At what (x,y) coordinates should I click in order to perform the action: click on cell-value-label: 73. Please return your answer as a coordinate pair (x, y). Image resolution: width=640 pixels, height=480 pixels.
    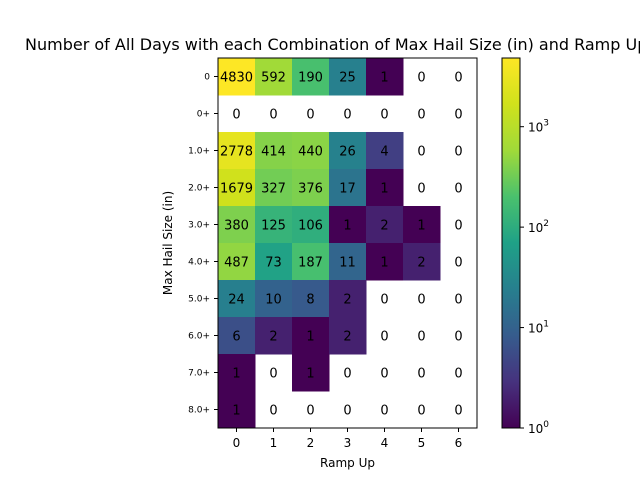
    Looking at the image, I should click on (273, 263).